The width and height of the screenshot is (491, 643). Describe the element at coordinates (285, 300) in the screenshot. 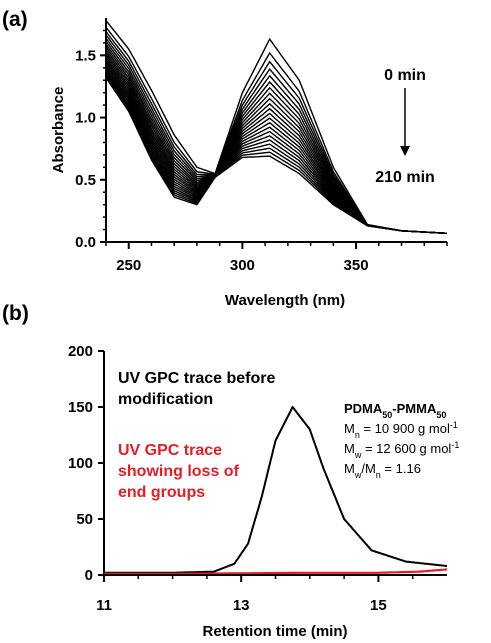

I see `a-x-axis-title: Wavelength (nm)` at that location.